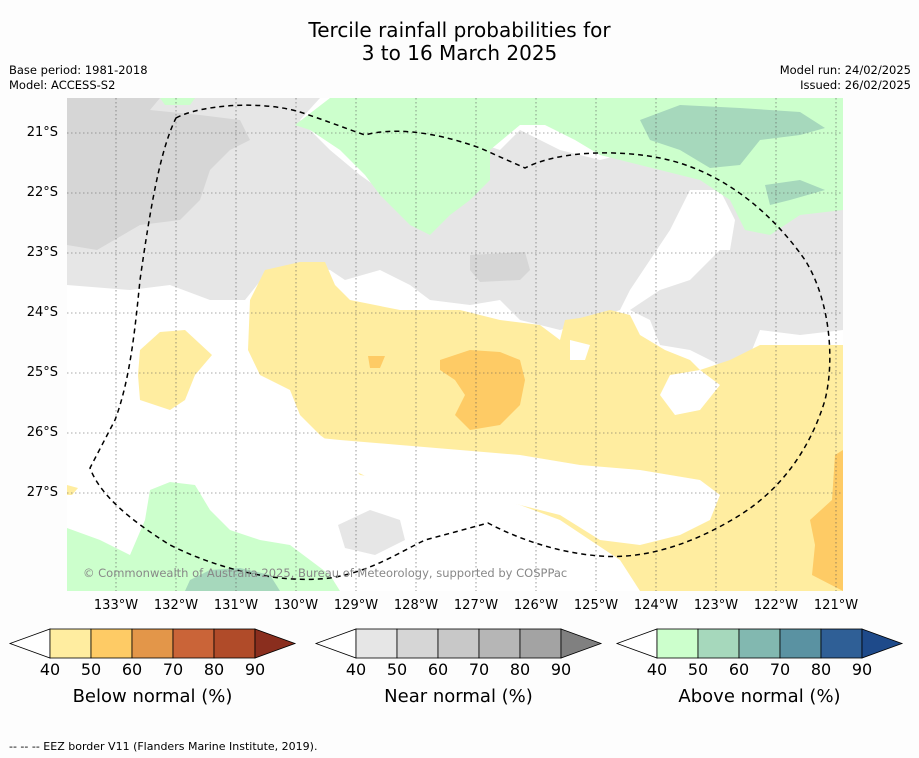 The width and height of the screenshot is (919, 758). Describe the element at coordinates (356, 605) in the screenshot. I see `lon-label: 129°W` at that location.